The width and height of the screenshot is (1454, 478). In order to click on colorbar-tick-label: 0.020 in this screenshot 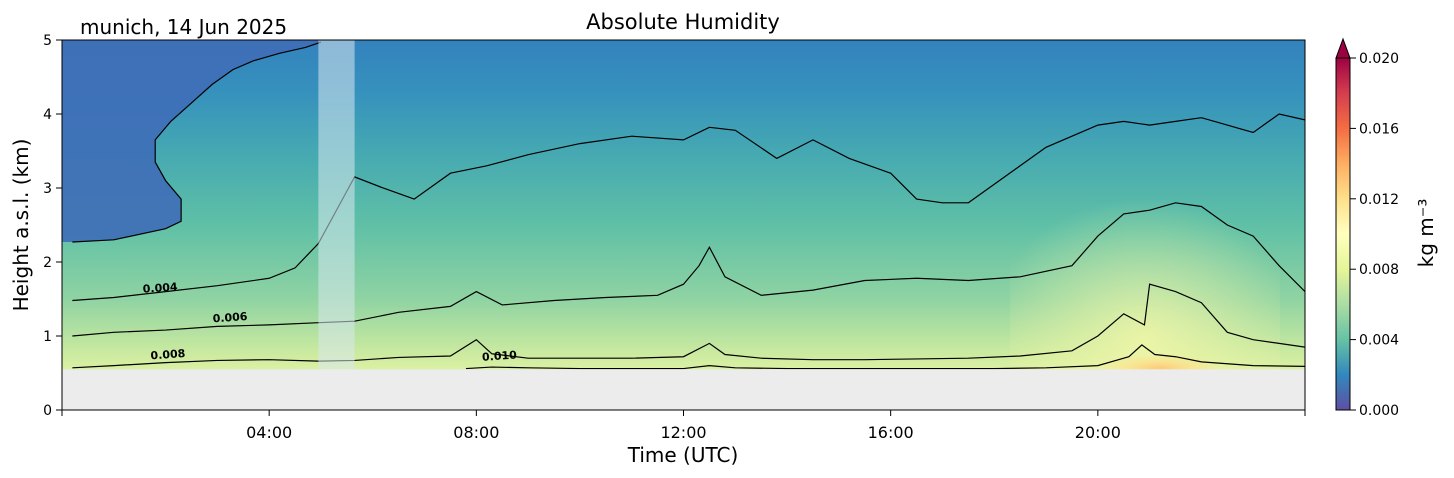, I will do `click(1379, 59)`.